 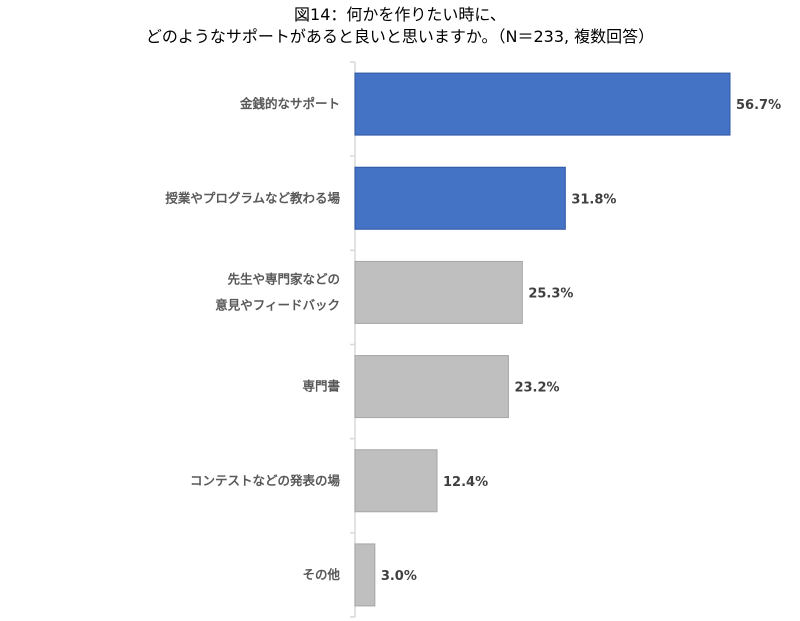 I want to click on category-label: その他, so click(x=321, y=574).